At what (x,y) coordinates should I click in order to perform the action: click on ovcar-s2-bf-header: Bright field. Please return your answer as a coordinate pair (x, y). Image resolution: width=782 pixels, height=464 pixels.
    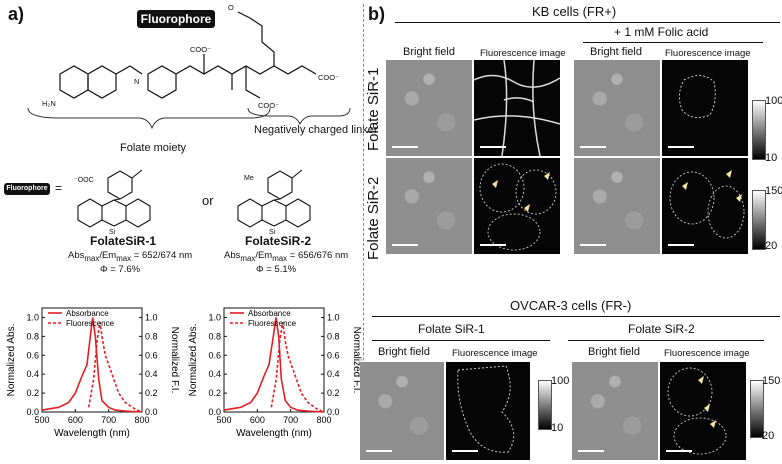
    Looking at the image, I should click on (614, 352).